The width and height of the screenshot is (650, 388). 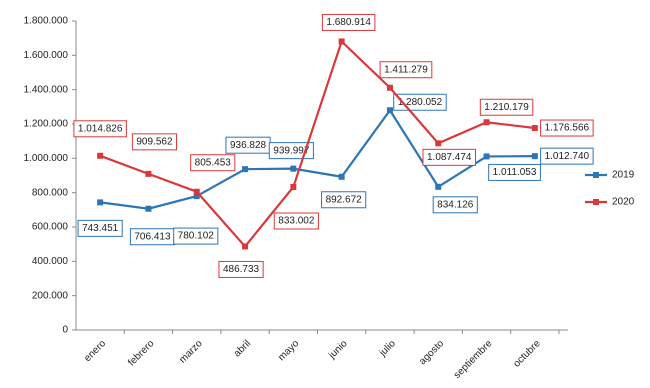 I want to click on y-tick-label: 1.800.000, so click(x=46, y=21).